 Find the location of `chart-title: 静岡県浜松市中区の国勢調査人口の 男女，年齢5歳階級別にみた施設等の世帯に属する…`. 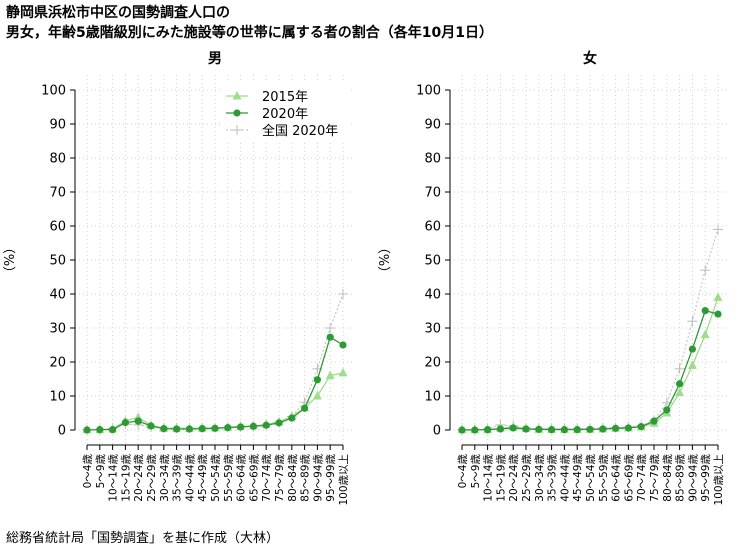

chart-title: 静岡県浜松市中区の国勢調査人口の 男女，年齢5歳階級別にみた施設等の世帯に属する… is located at coordinates (249, 23).